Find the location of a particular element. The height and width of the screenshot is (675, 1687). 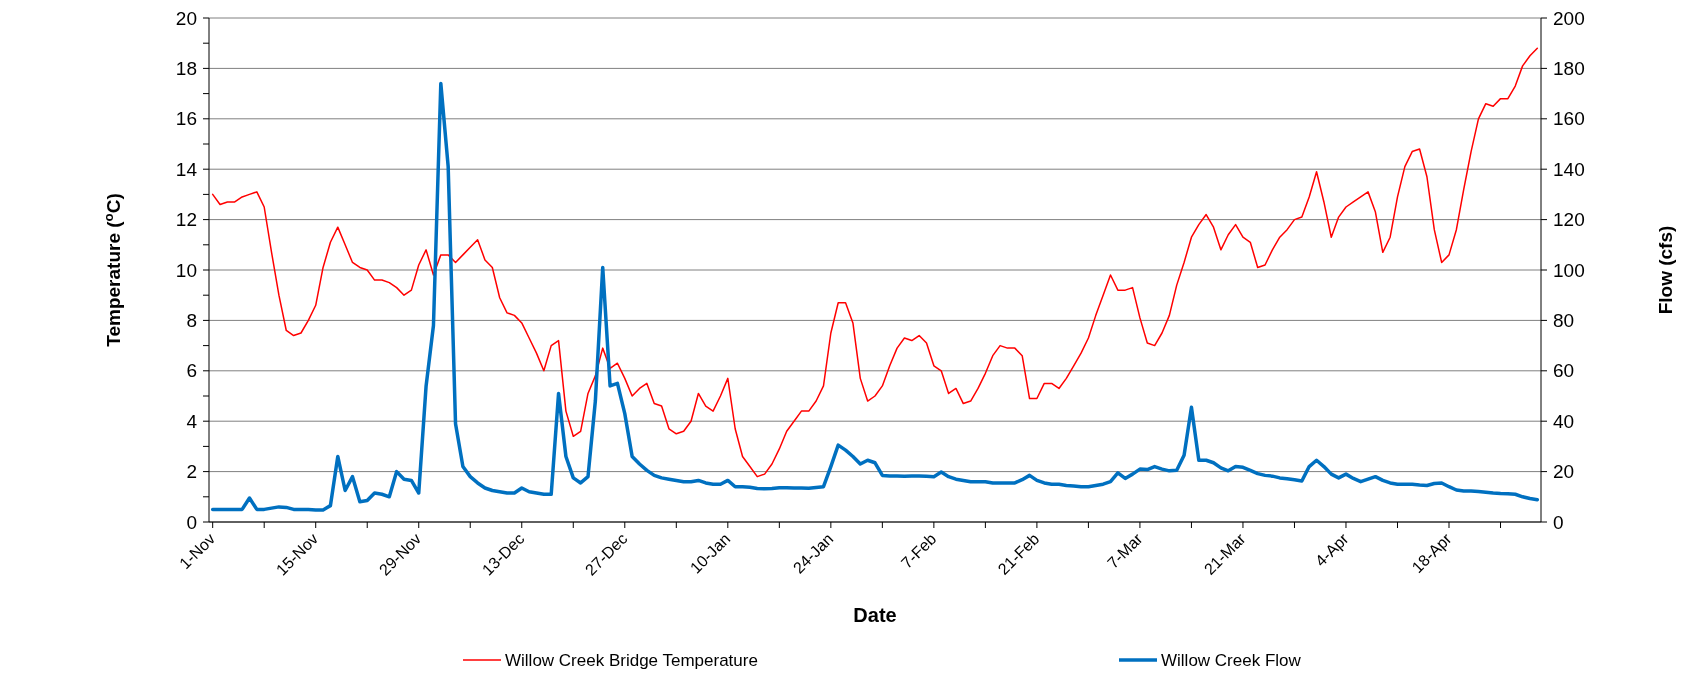

y2-axis-title: Flow (cfs) is located at coordinates (1665, 270).